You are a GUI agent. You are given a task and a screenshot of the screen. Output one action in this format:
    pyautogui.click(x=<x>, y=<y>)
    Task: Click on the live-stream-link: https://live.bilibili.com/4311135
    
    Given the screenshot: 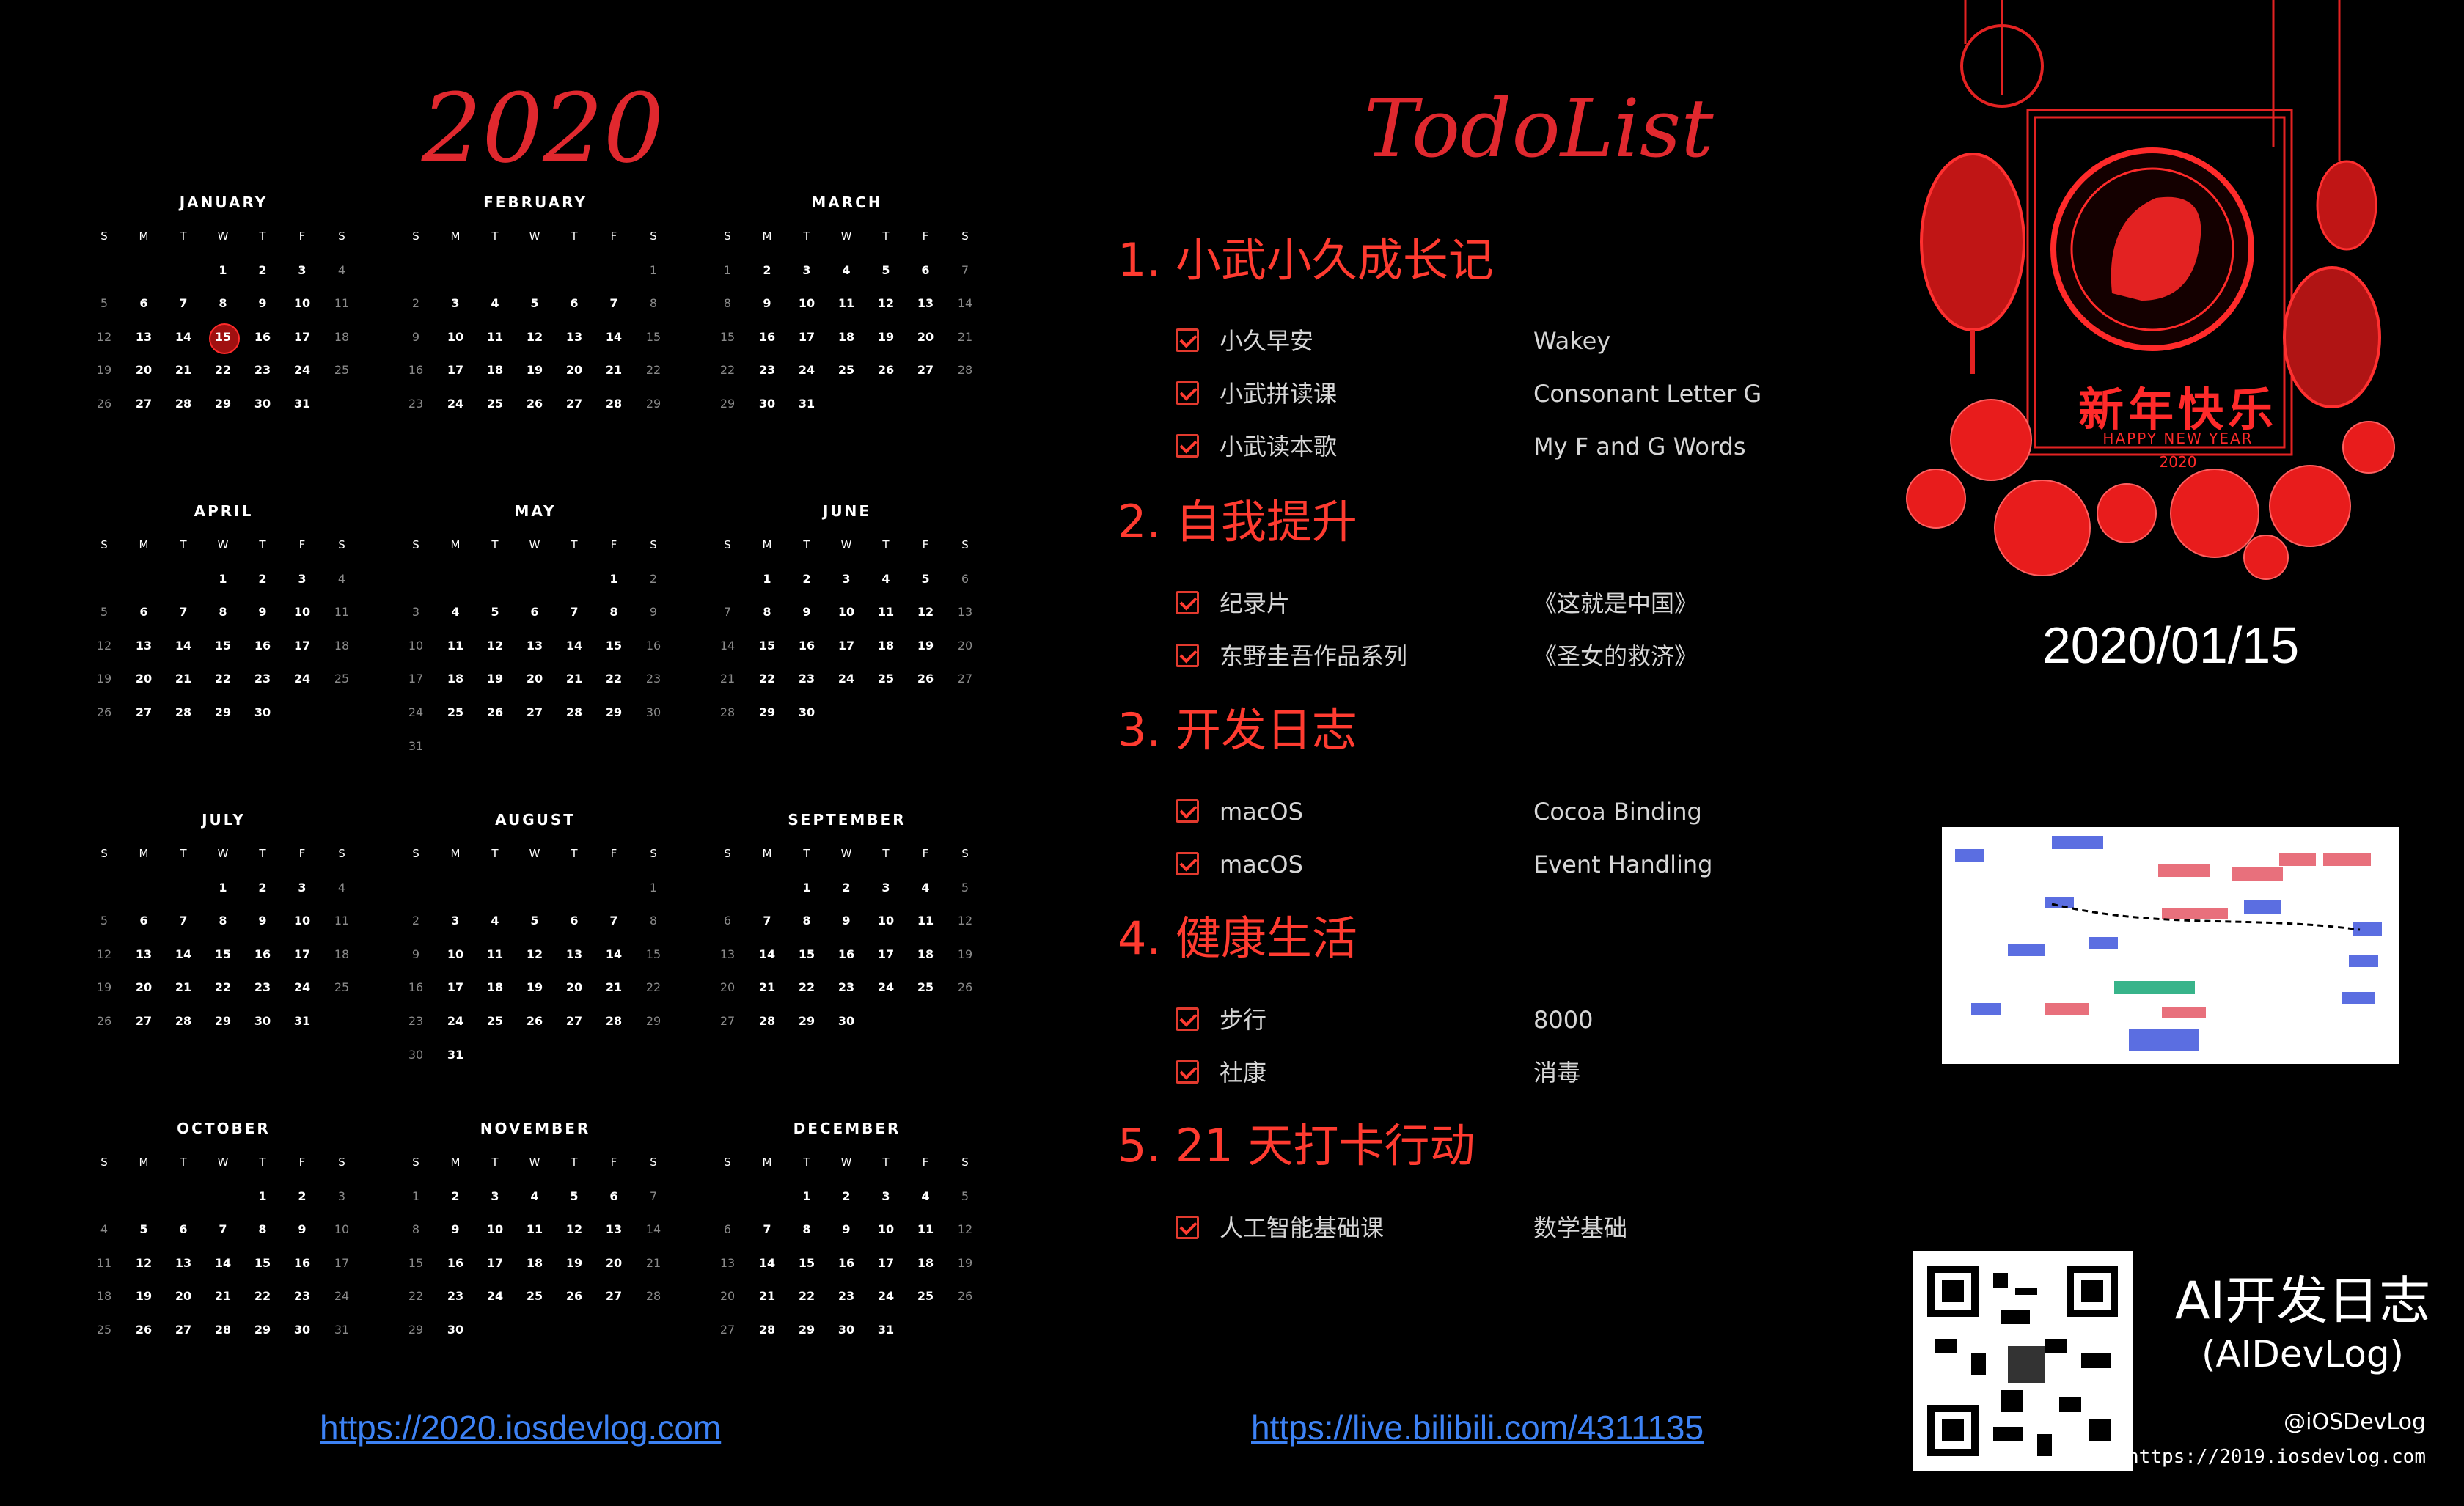 What is the action you would take?
    pyautogui.click(x=1477, y=1427)
    